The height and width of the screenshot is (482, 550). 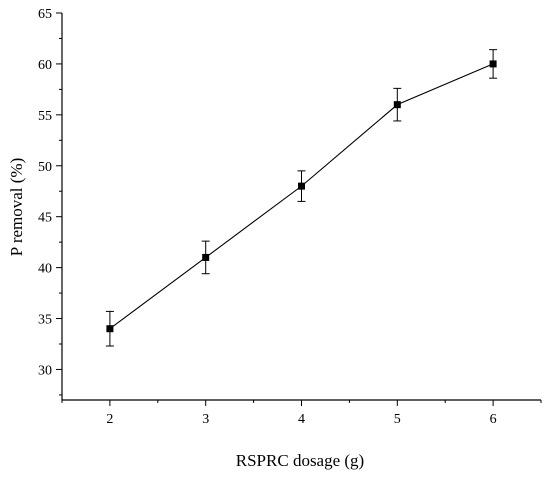 What do you see at coordinates (301, 419) in the screenshot?
I see `x-tick-label: 4` at bounding box center [301, 419].